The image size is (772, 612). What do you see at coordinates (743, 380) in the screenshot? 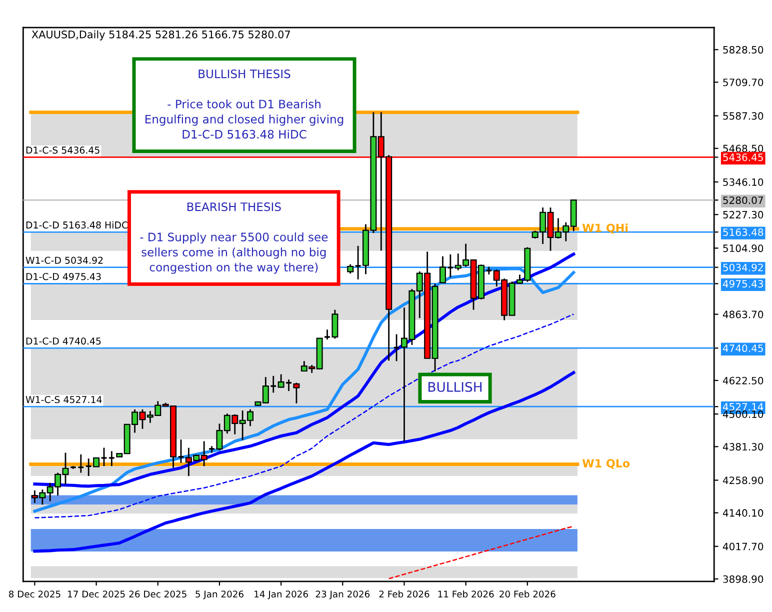
I see `y-tick-label: 4622.50` at bounding box center [743, 380].